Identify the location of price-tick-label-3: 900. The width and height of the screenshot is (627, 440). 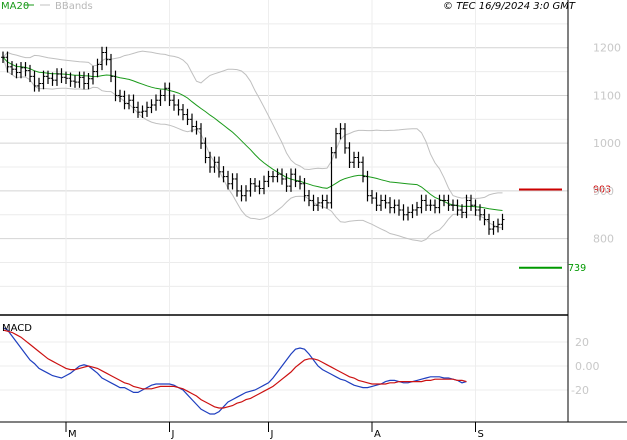
(603, 191).